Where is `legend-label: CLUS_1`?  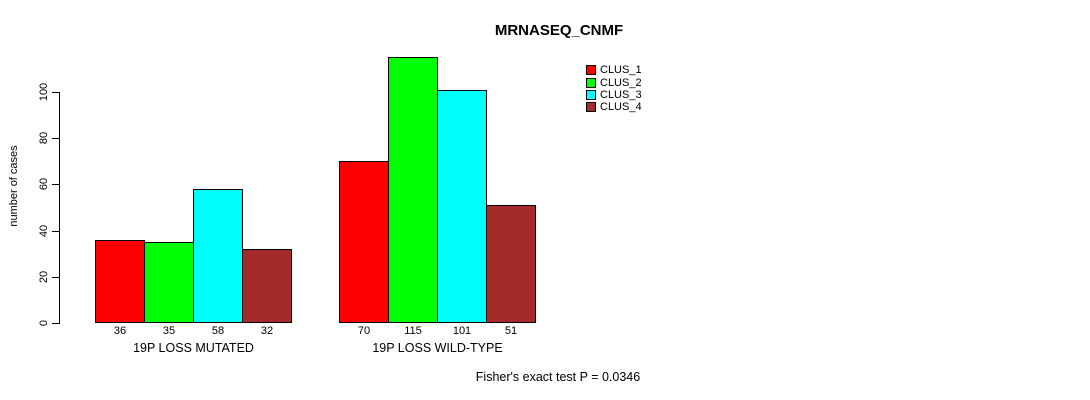
legend-label: CLUS_1 is located at coordinates (621, 70).